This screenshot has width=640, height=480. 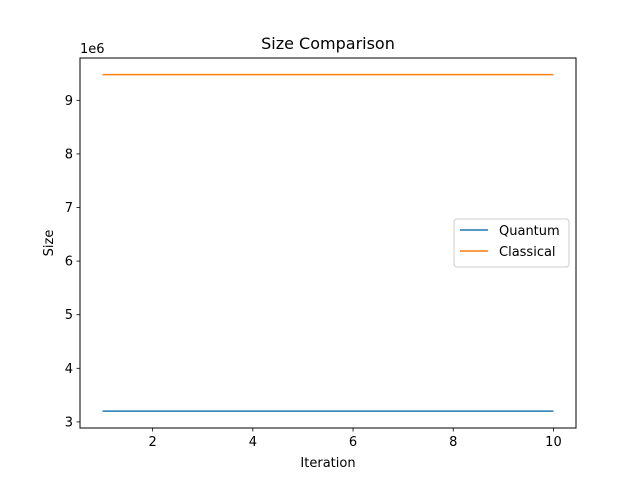 I want to click on y-axis-ticks: 3 4 5 6 7 8 9, so click(x=72, y=262).